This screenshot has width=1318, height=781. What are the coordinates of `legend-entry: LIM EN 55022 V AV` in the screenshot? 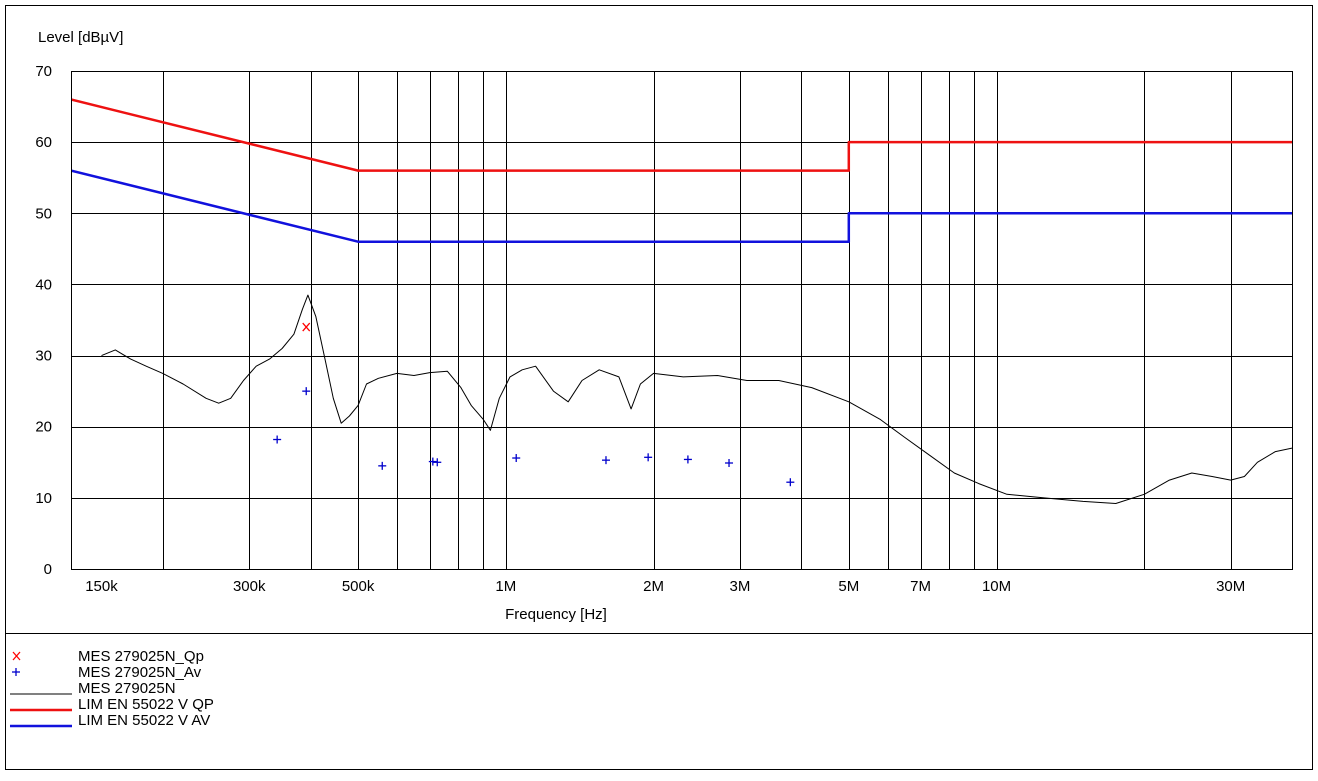 It's located at (110, 720).